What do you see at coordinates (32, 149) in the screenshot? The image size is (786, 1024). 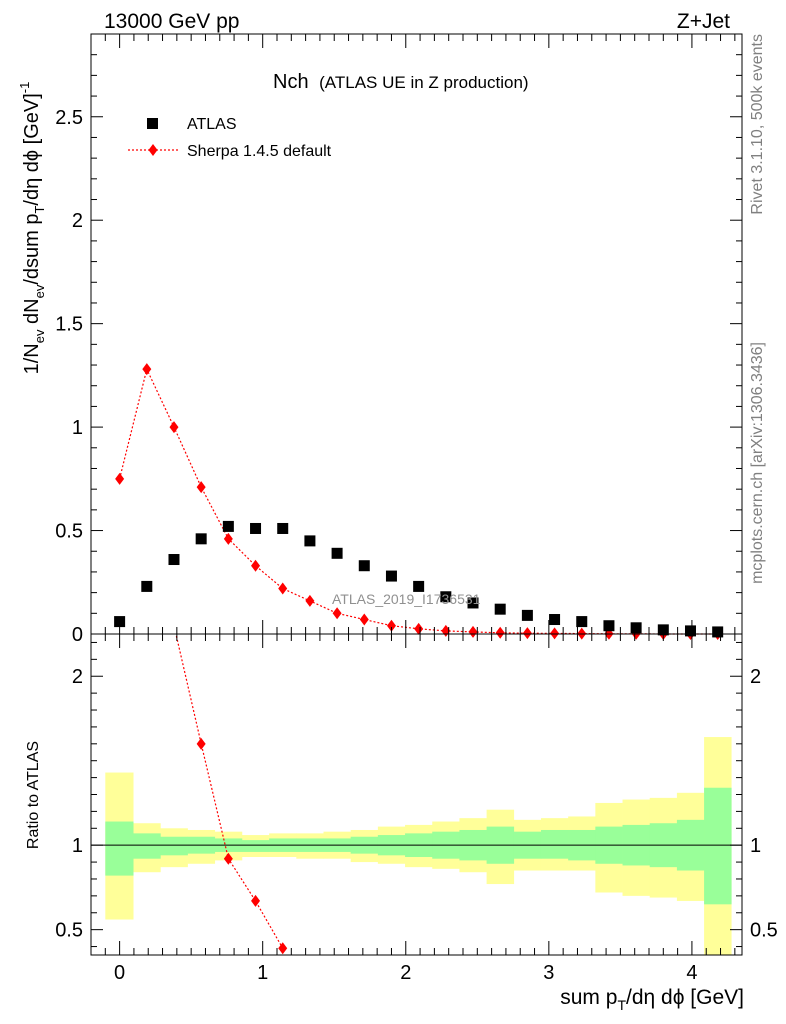 I see `main-ylabel-d: /dη dϕ [GeV]` at bounding box center [32, 149].